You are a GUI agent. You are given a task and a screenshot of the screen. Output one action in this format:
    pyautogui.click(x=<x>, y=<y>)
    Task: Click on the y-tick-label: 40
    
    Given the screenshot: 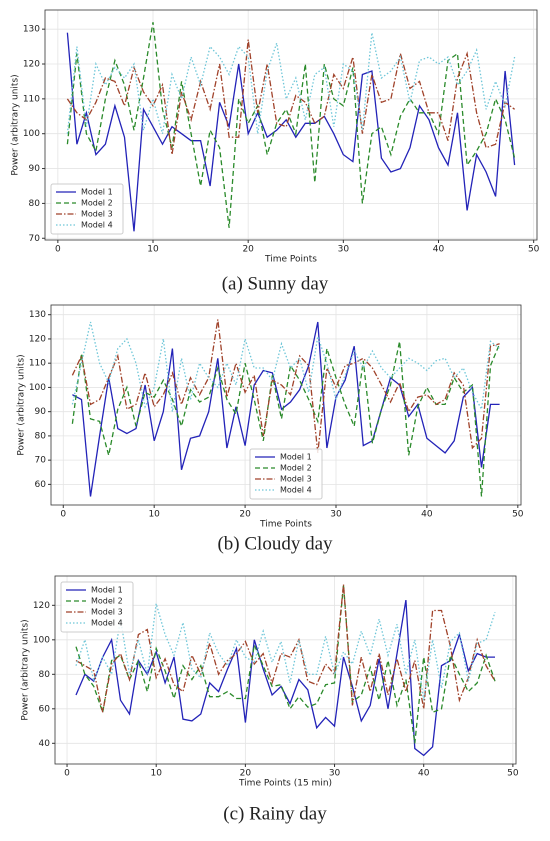 What is the action you would take?
    pyautogui.click(x=45, y=744)
    